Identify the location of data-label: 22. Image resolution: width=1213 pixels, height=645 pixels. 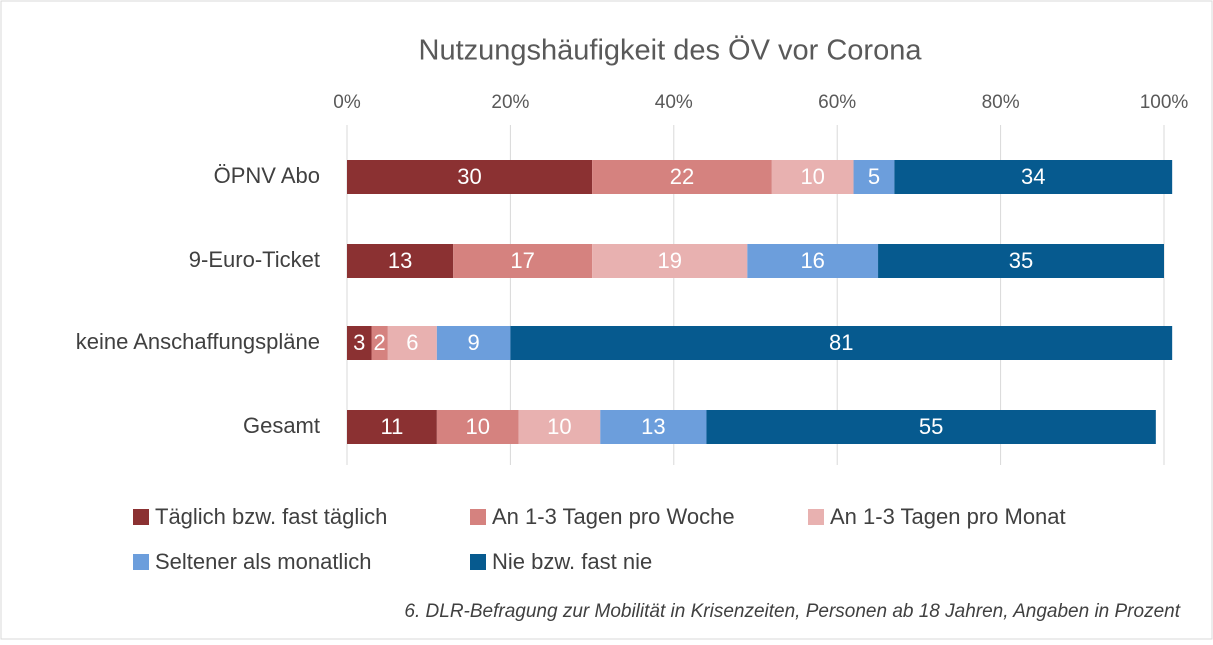
(682, 176).